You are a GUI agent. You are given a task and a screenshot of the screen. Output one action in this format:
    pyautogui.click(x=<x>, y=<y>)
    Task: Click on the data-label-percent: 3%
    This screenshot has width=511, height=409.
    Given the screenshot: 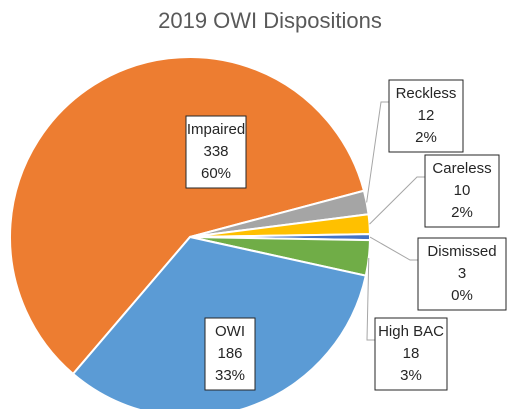 What is the action you would take?
    pyautogui.click(x=411, y=375)
    